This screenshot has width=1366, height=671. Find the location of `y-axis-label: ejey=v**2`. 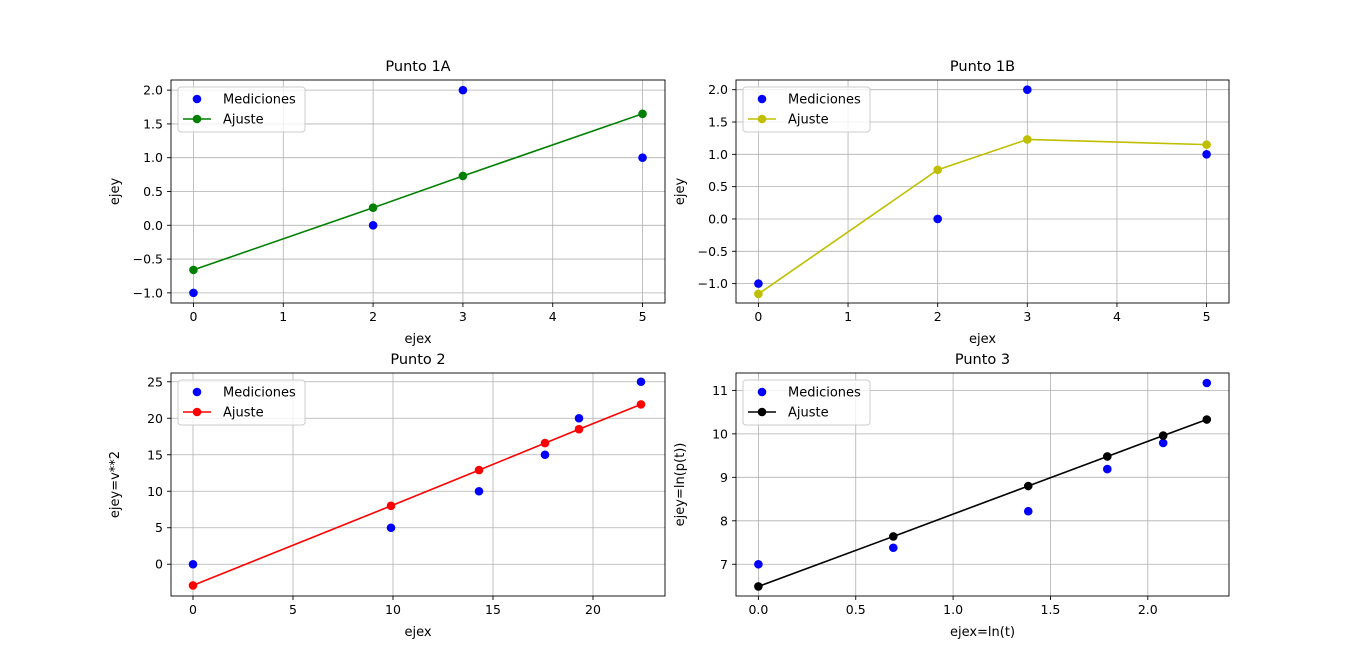

y-axis-label: ejey=v**2 is located at coordinates (115, 484).